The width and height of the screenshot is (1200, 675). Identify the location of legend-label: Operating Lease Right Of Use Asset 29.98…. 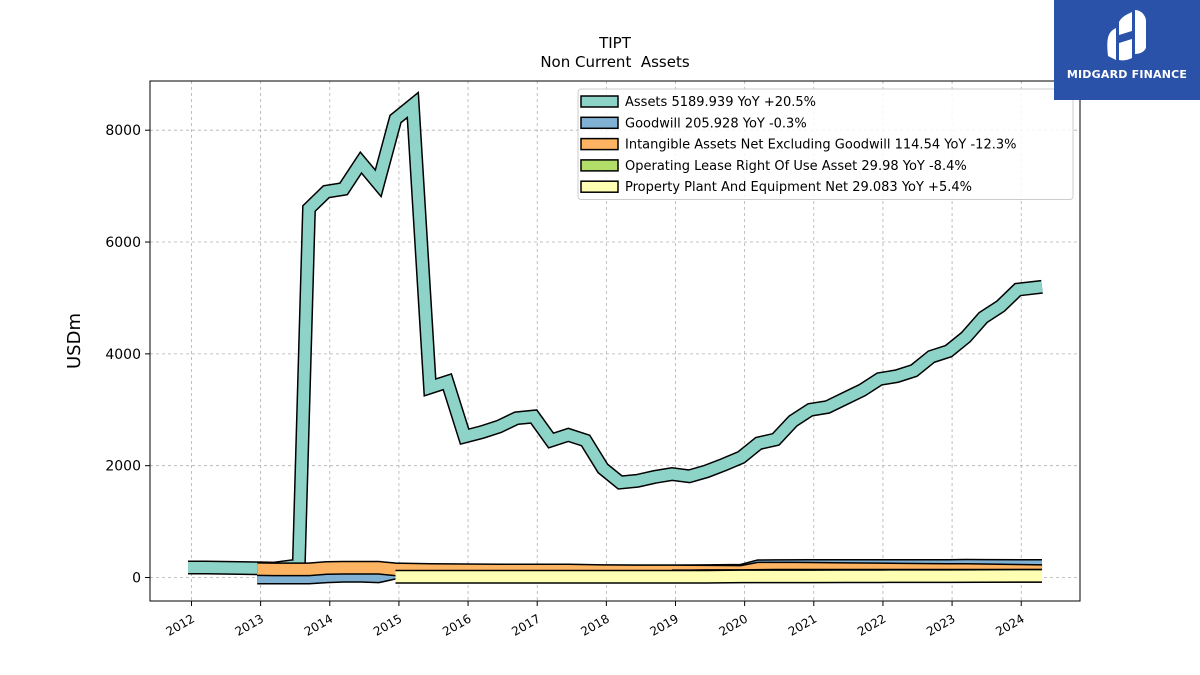
(796, 166).